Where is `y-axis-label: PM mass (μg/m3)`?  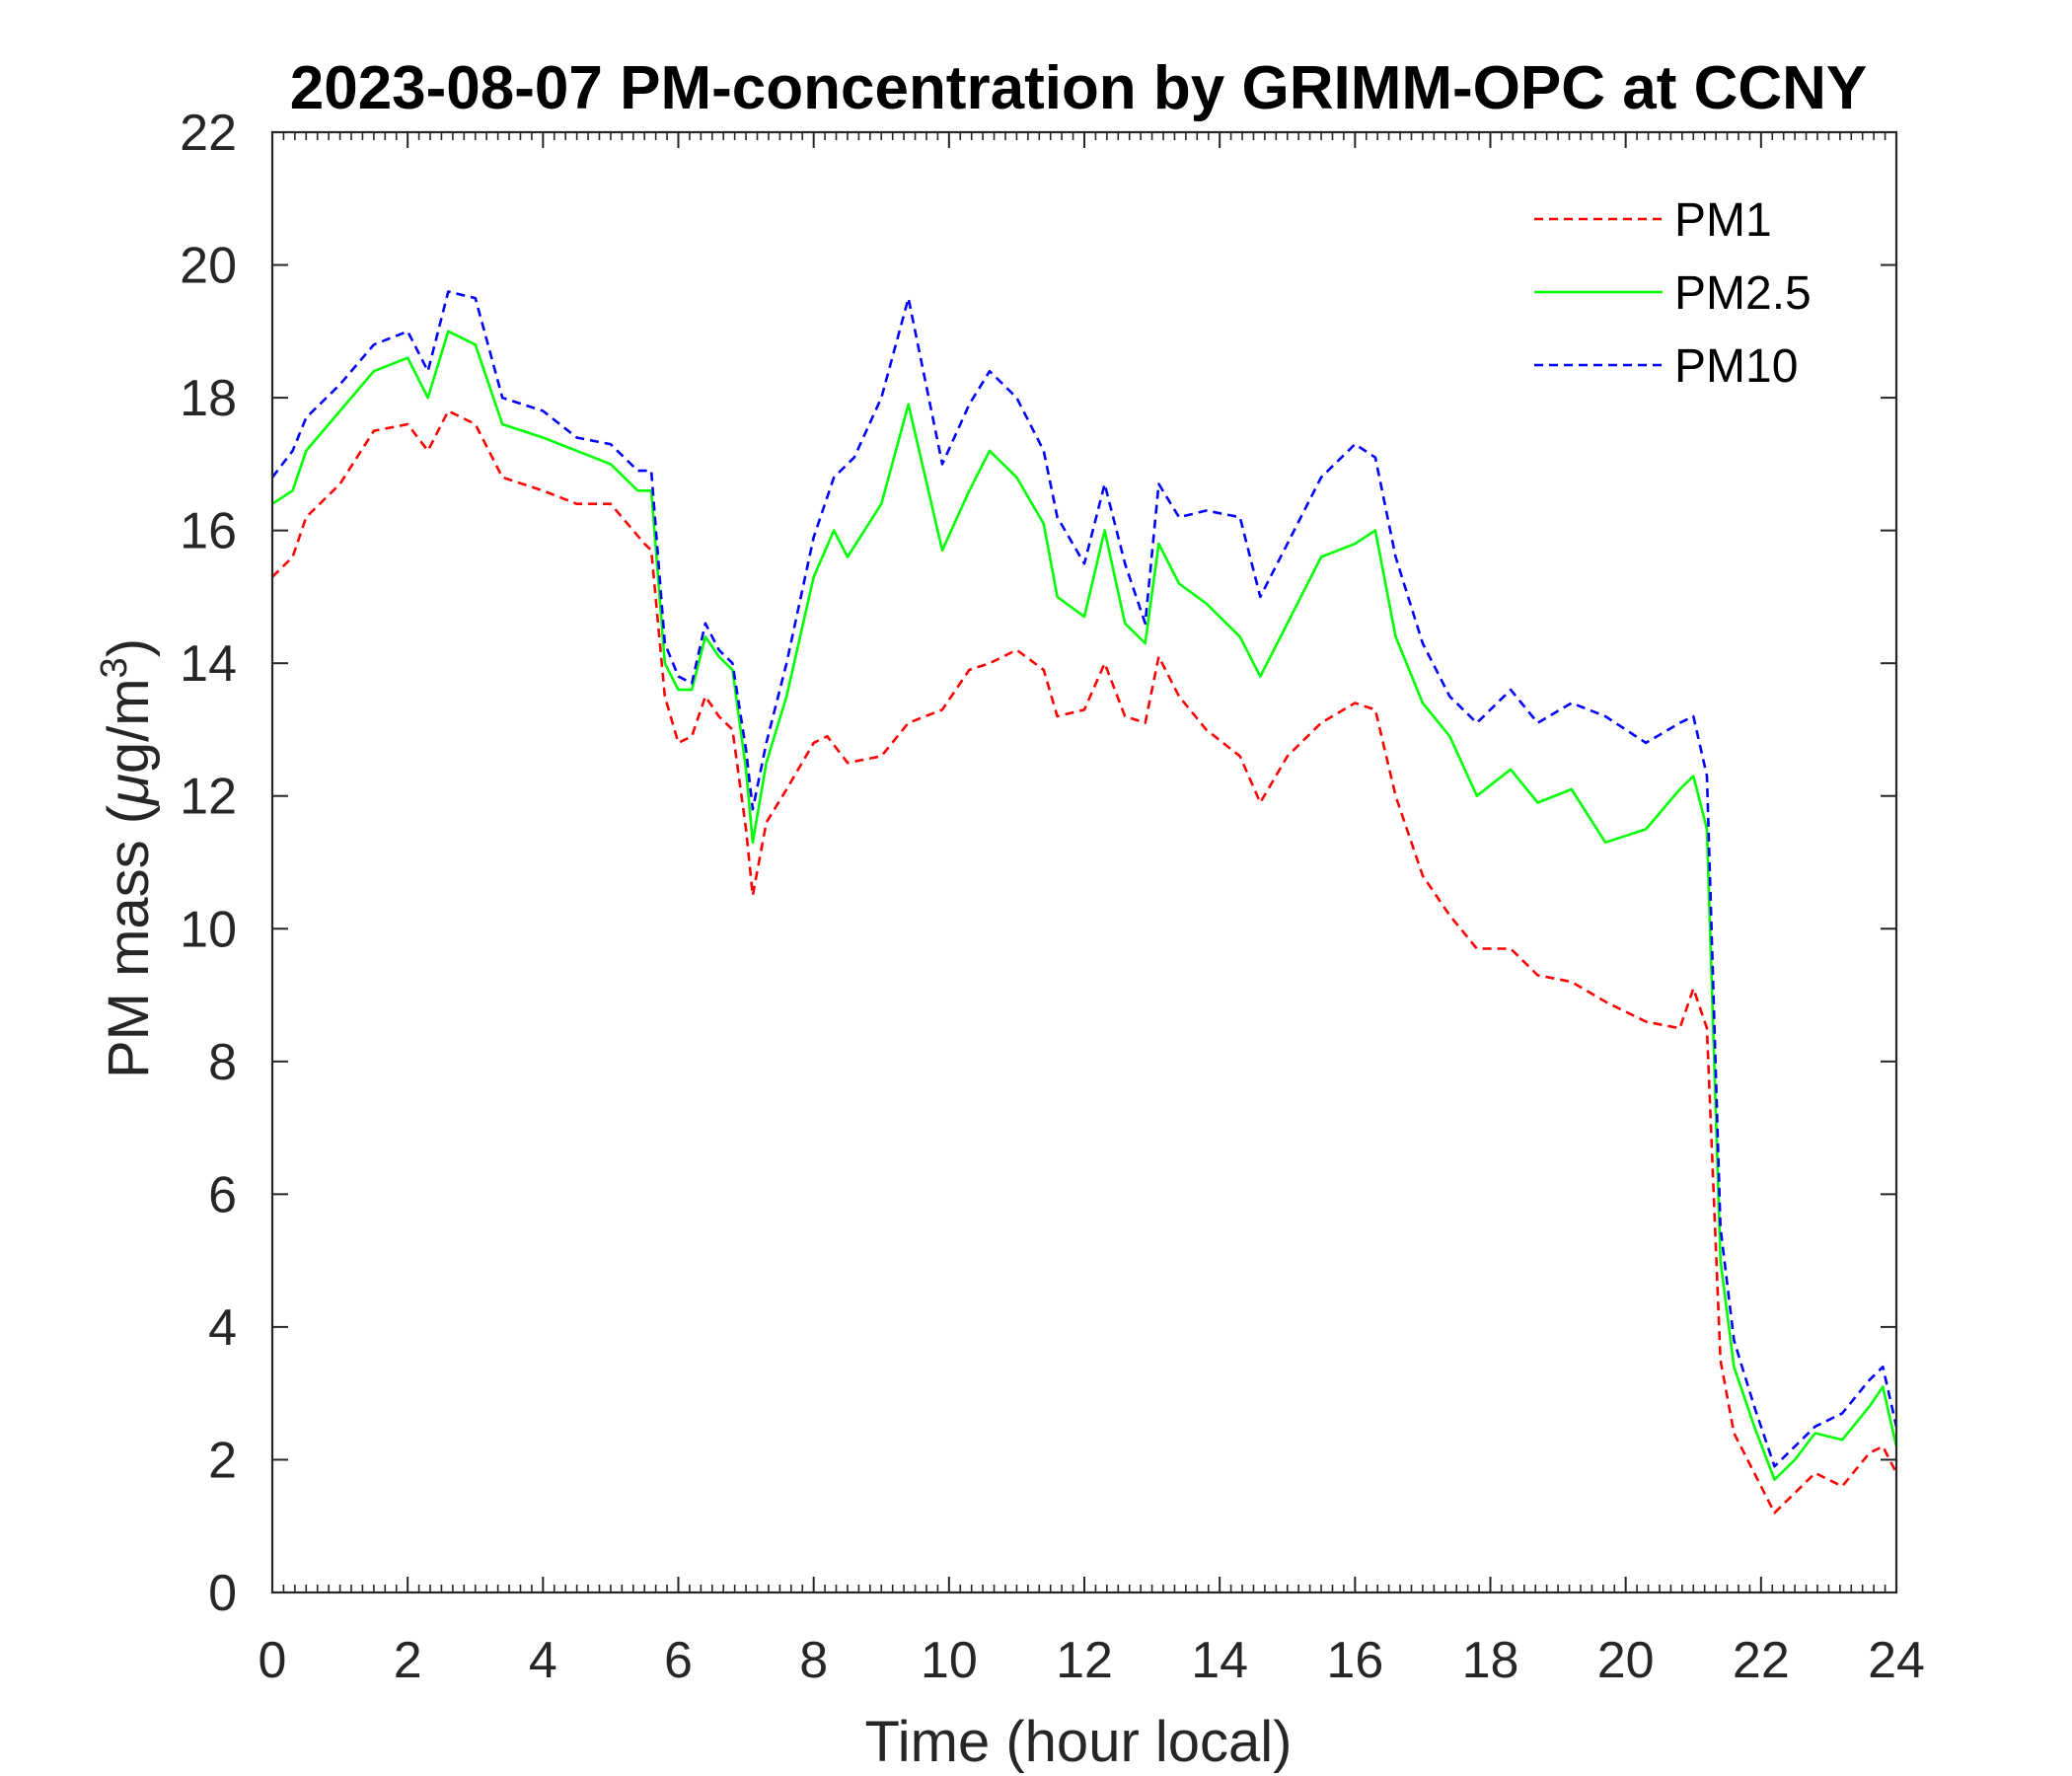 y-axis-label: PM mass (μg/m3) is located at coordinates (128, 858).